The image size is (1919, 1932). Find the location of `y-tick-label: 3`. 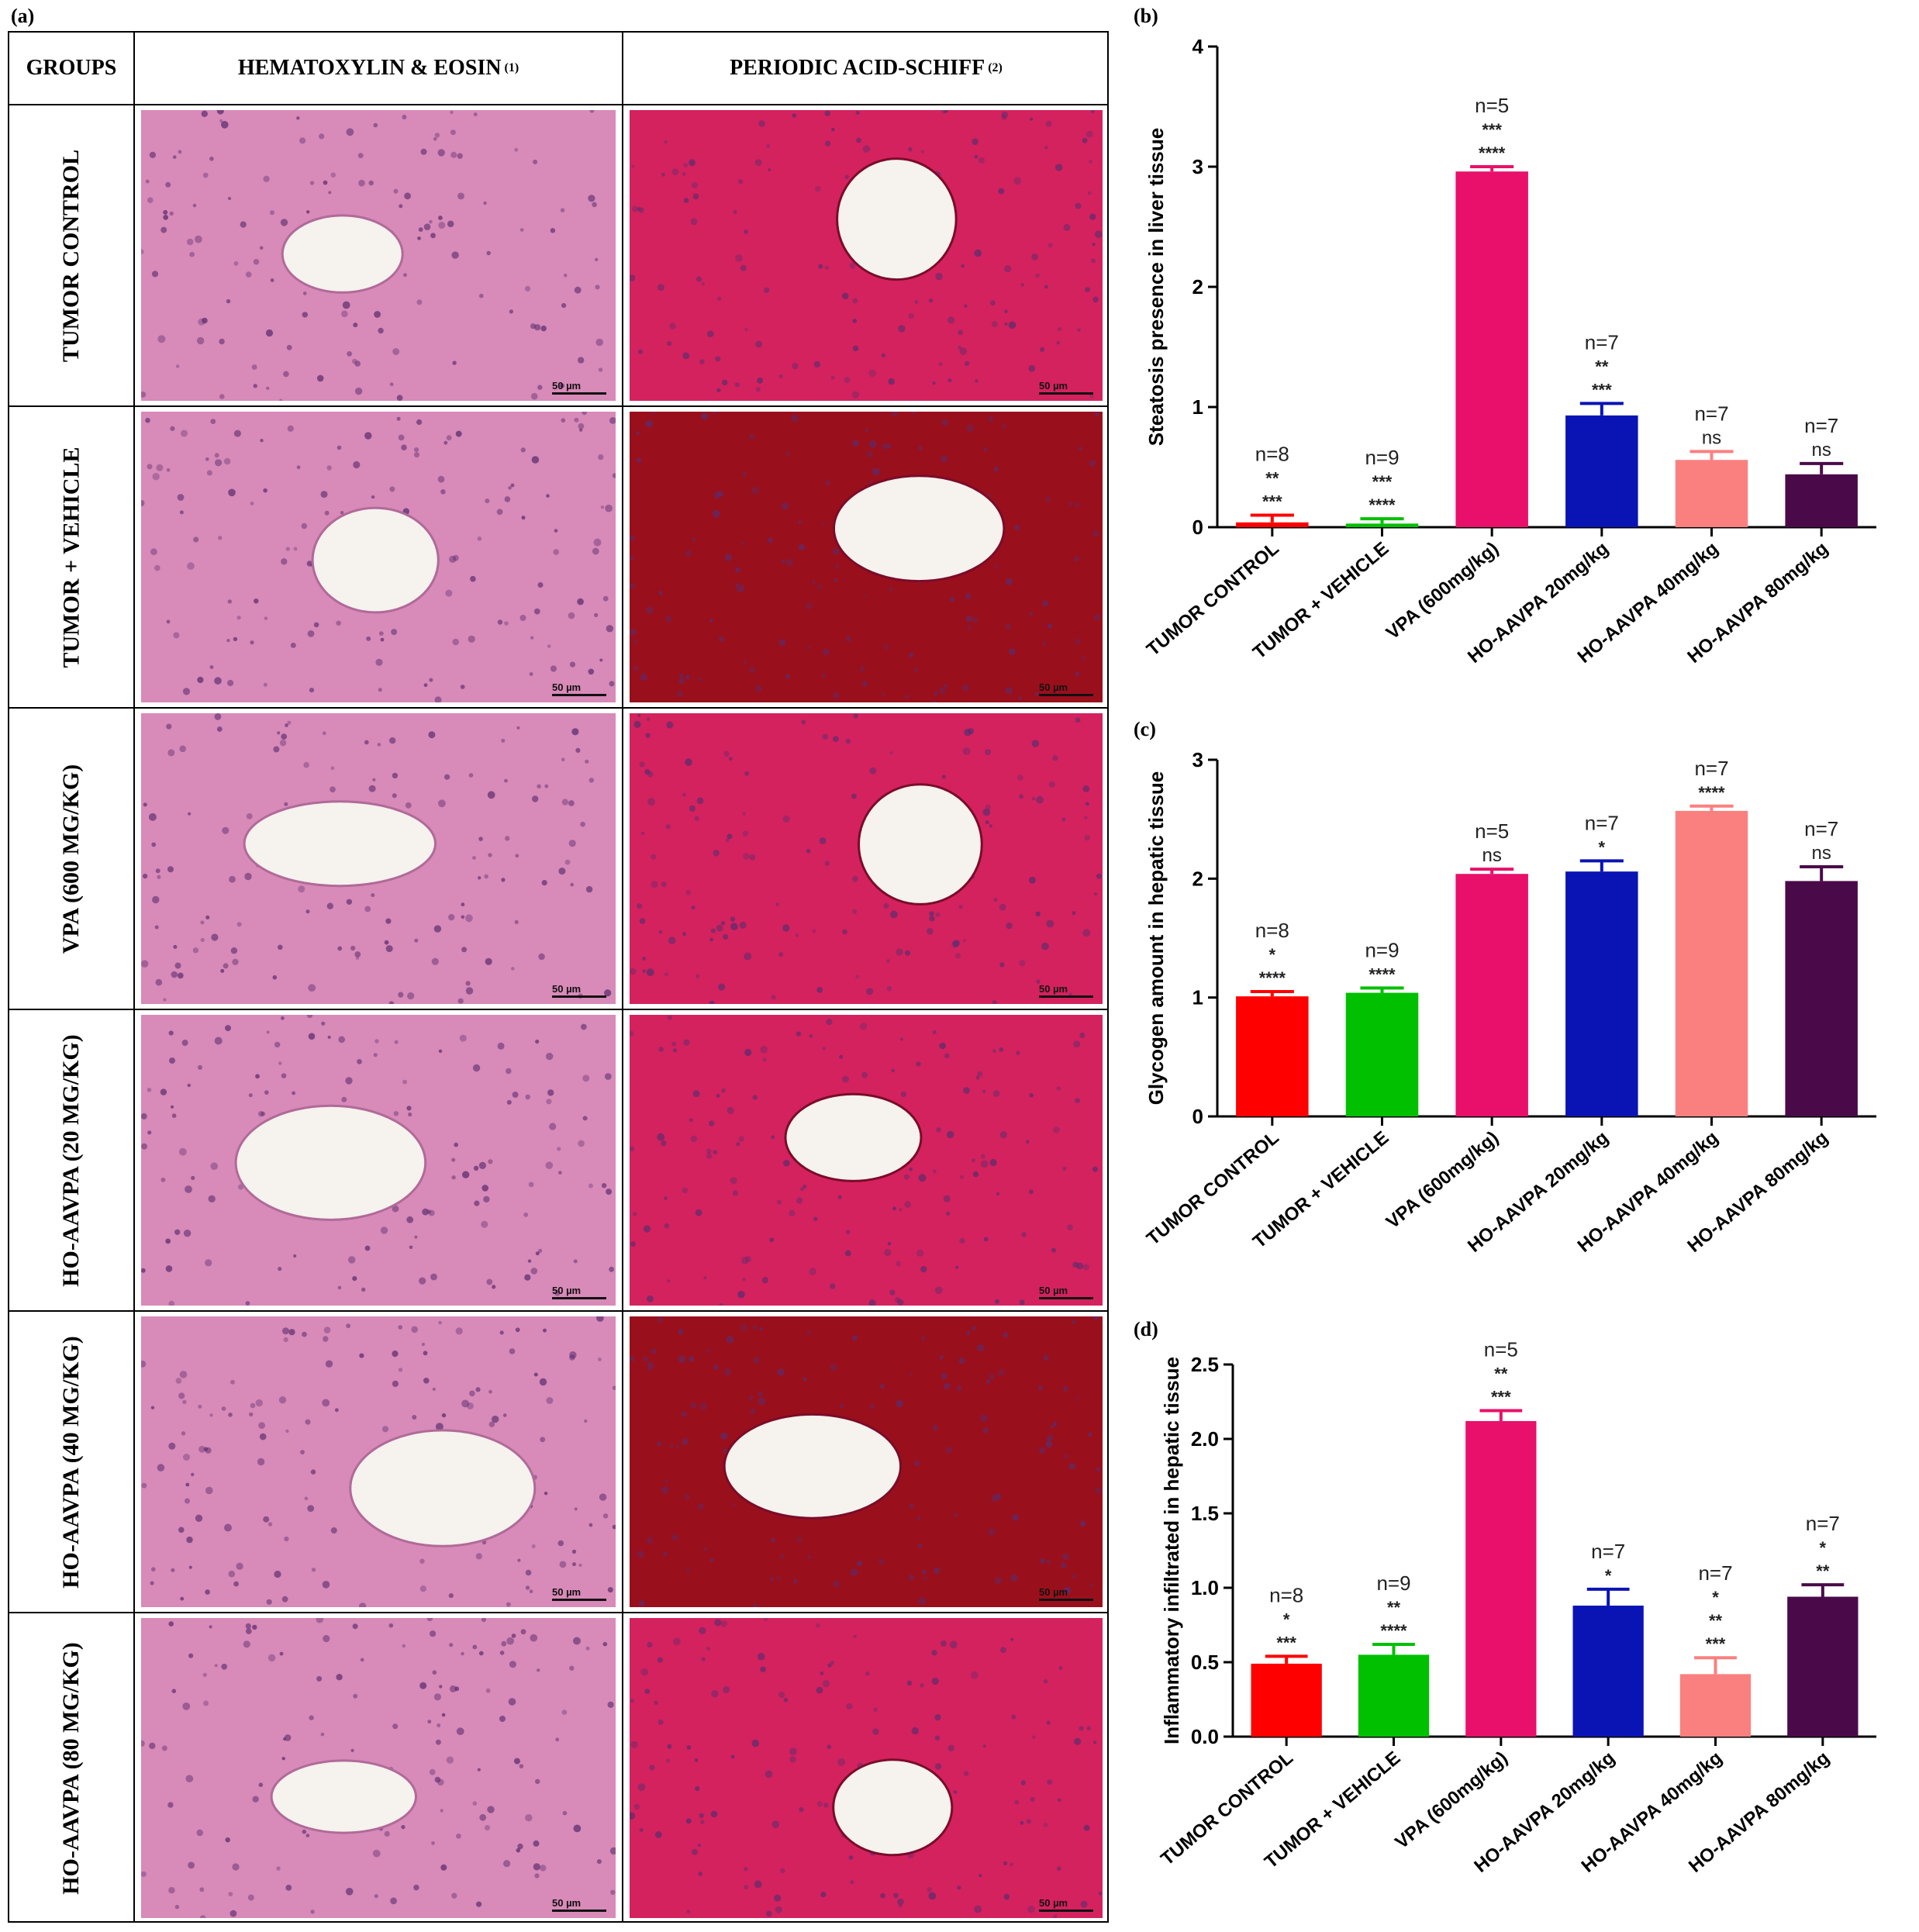

y-tick-label: 3 is located at coordinates (1197, 759).